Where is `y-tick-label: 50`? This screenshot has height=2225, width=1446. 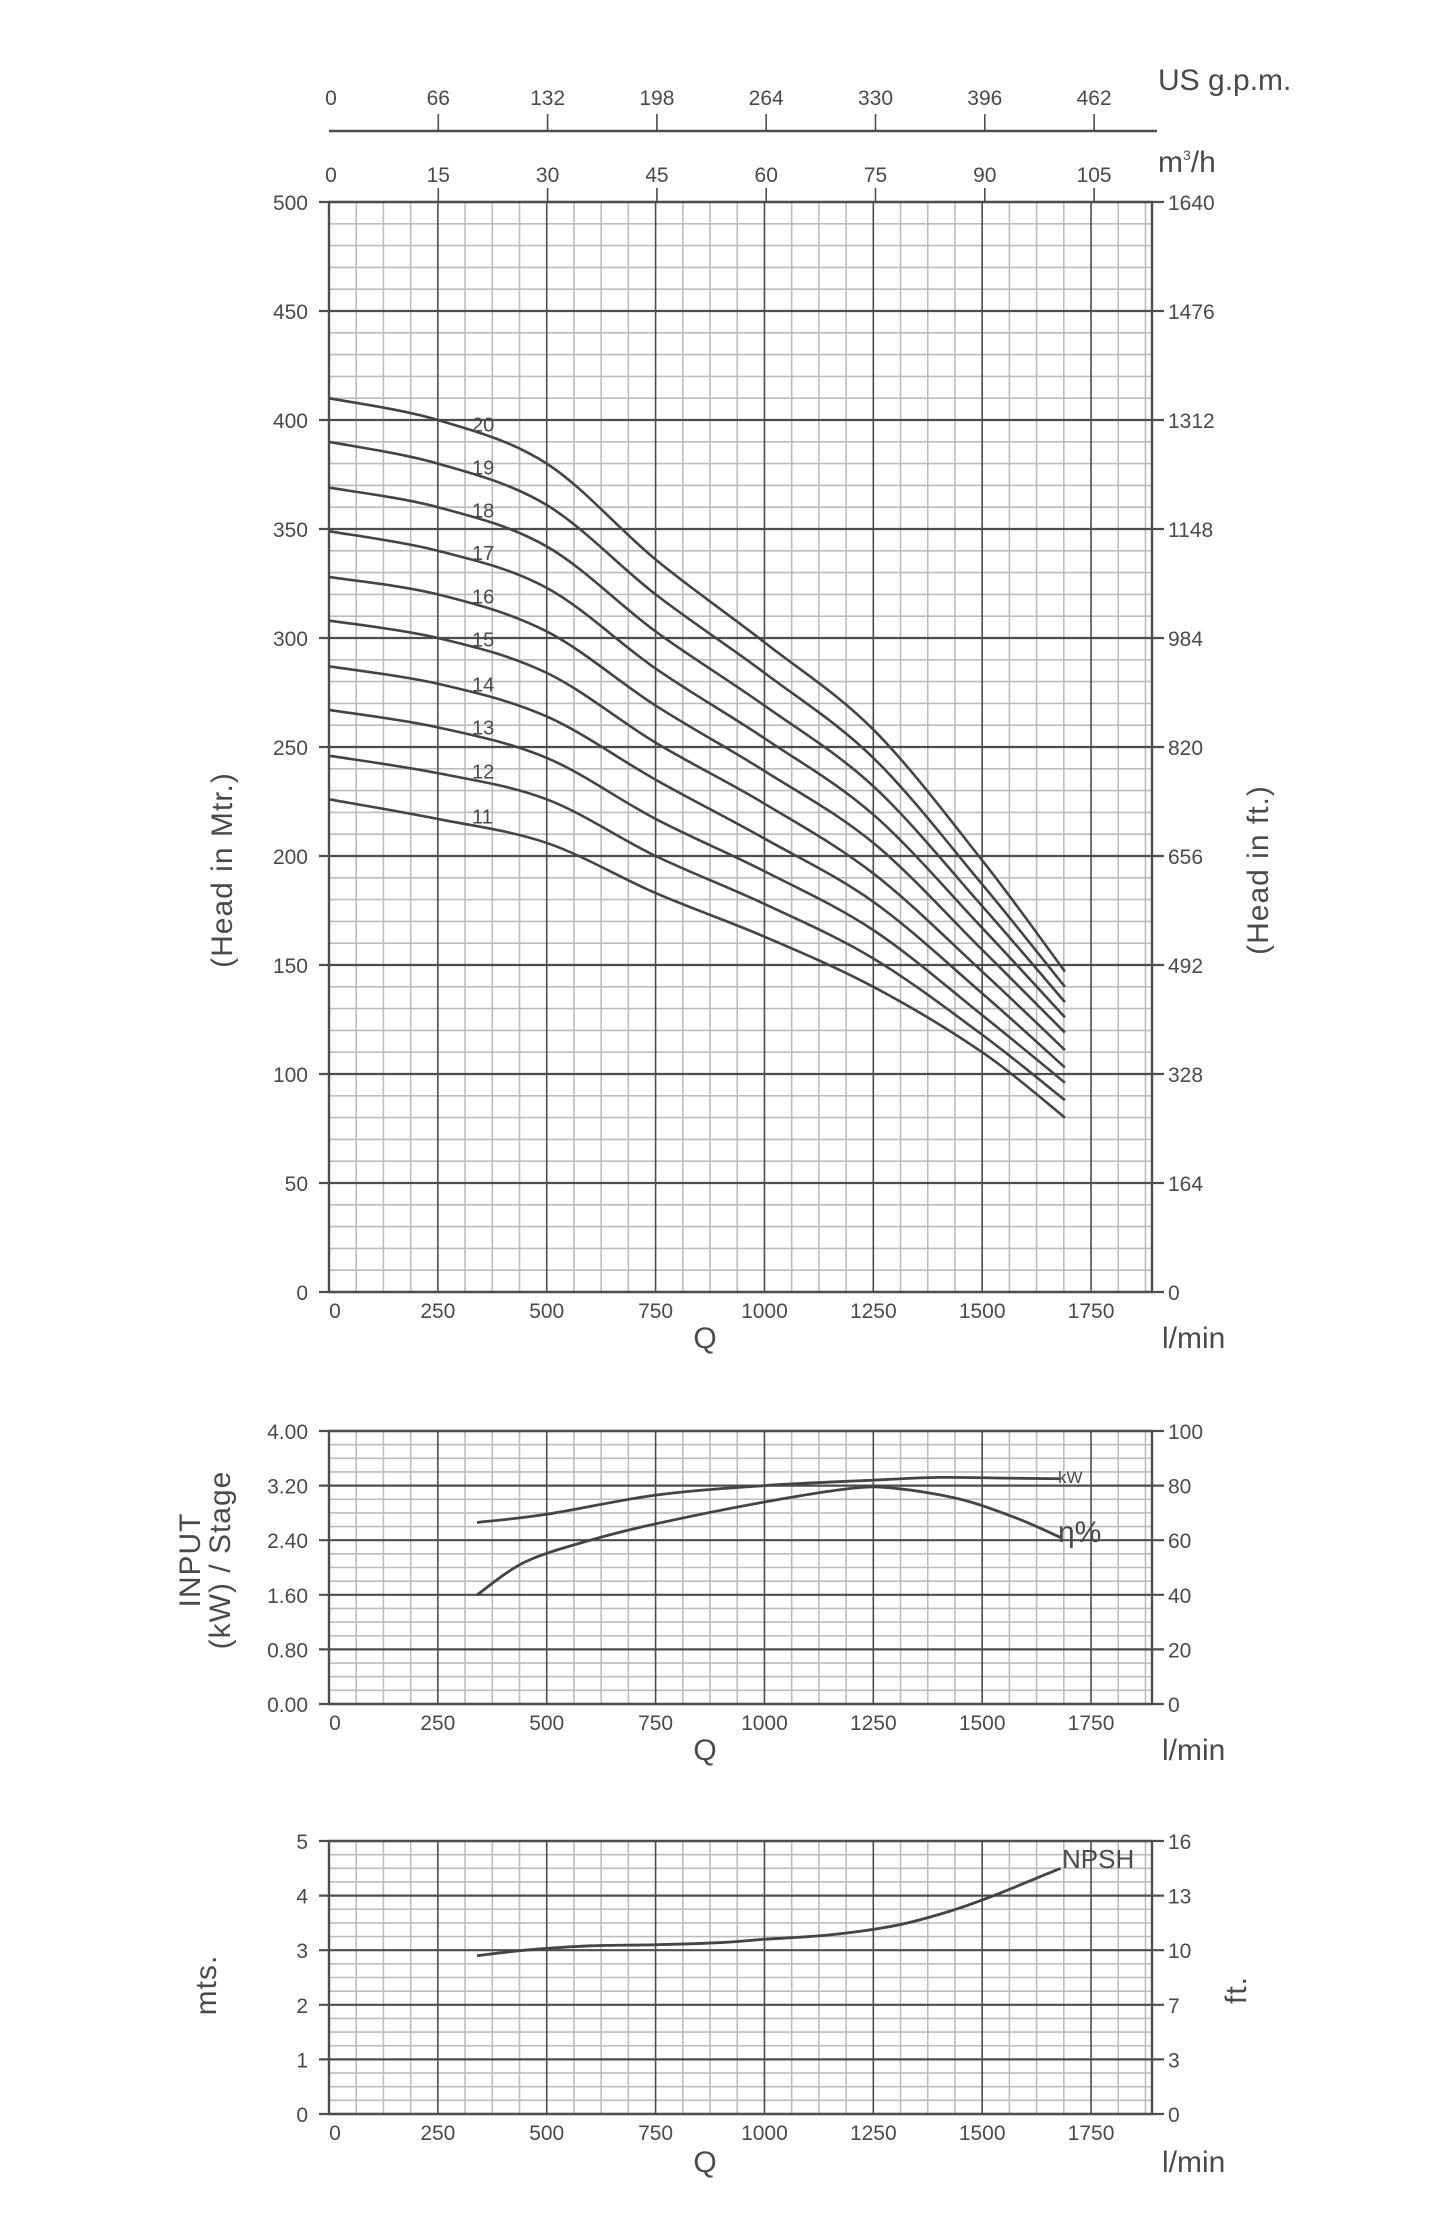
y-tick-label: 50 is located at coordinates (296, 1184).